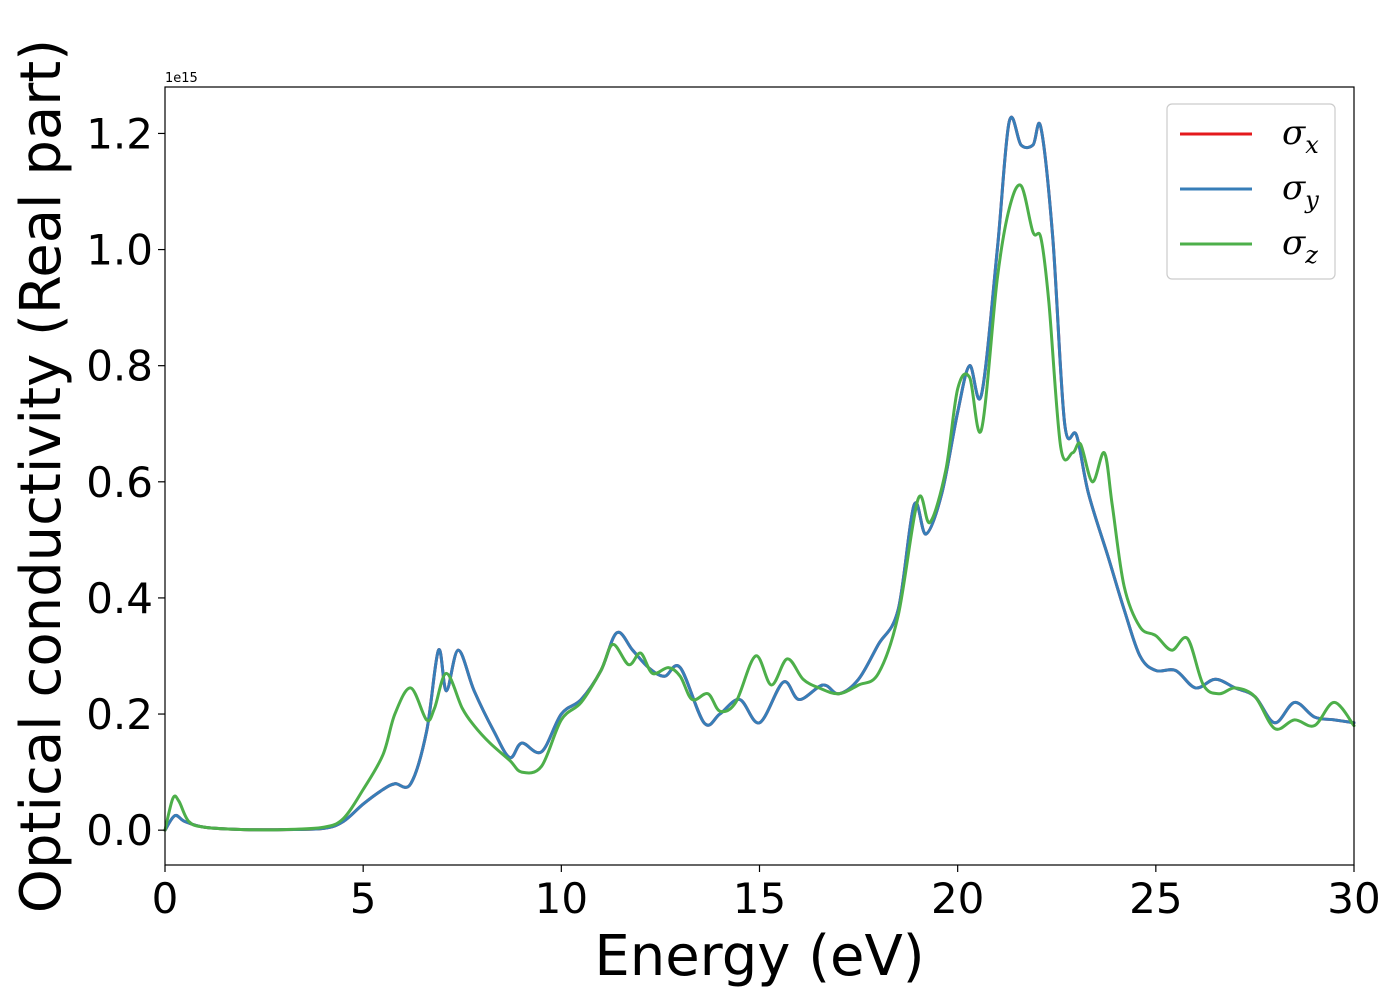 The width and height of the screenshot is (1400, 1000). Describe the element at coordinates (119, 133) in the screenshot. I see `y-tick-label: 1.2` at that location.